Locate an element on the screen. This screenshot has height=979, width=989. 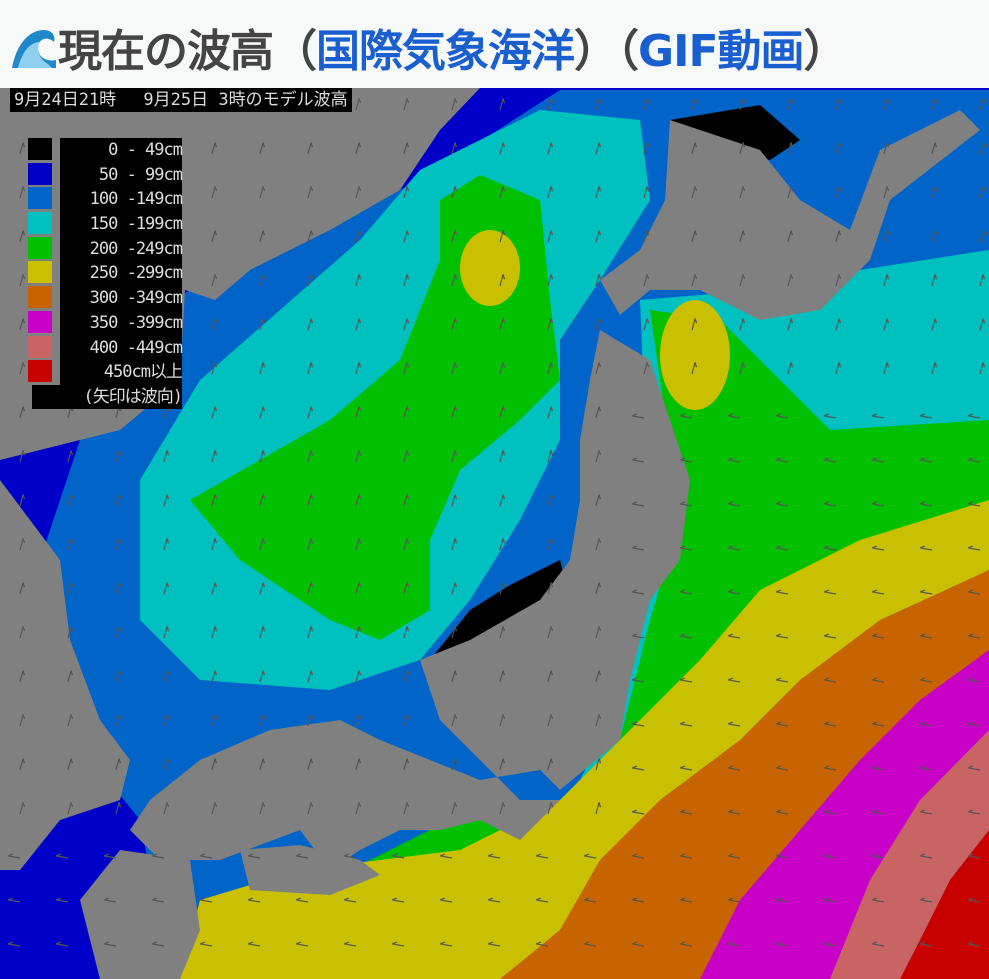
link-kokusai-kishou-kaiyou: 国際気象海洋 is located at coordinates (445, 51).